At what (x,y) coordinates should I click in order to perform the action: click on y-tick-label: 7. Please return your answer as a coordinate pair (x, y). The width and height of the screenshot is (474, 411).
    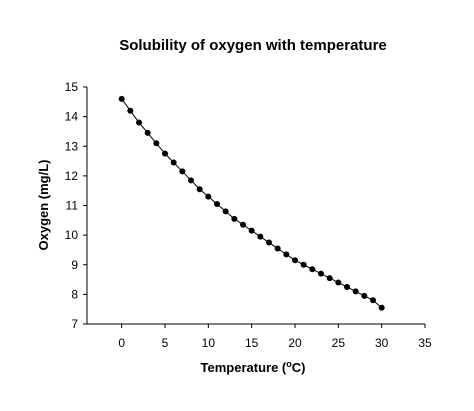
    Looking at the image, I should click on (74, 324).